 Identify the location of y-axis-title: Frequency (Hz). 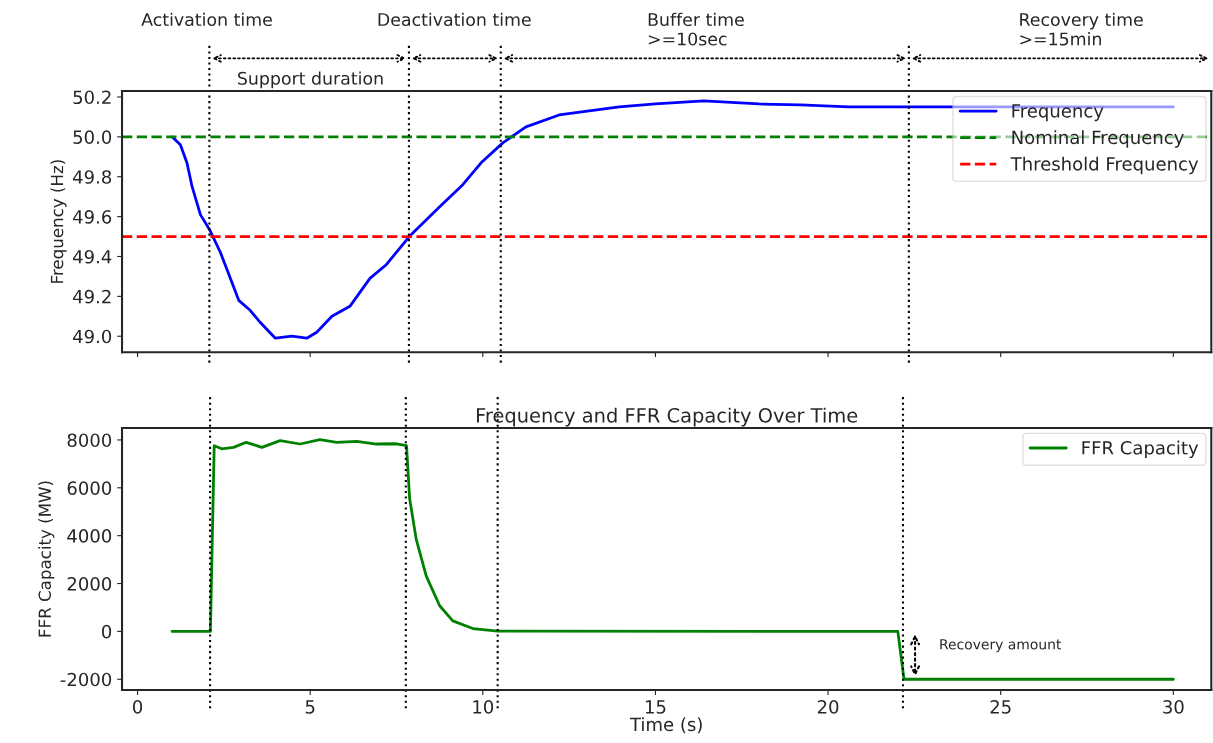
(58, 221).